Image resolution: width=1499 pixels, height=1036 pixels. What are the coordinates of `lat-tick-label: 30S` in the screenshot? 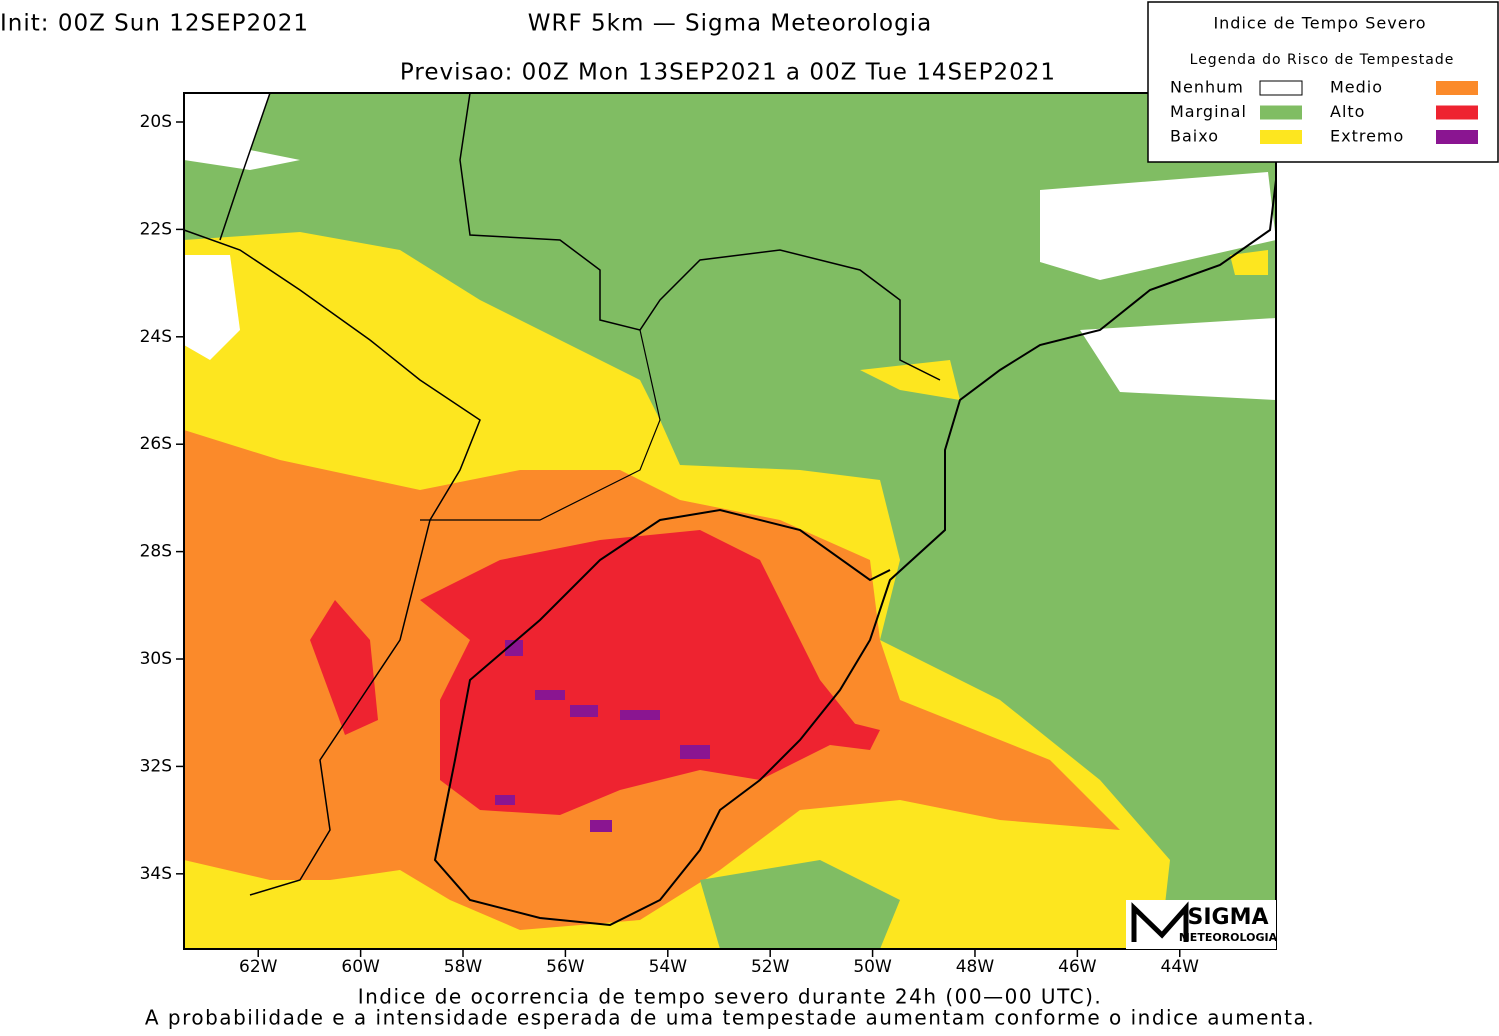 It's located at (156, 659).